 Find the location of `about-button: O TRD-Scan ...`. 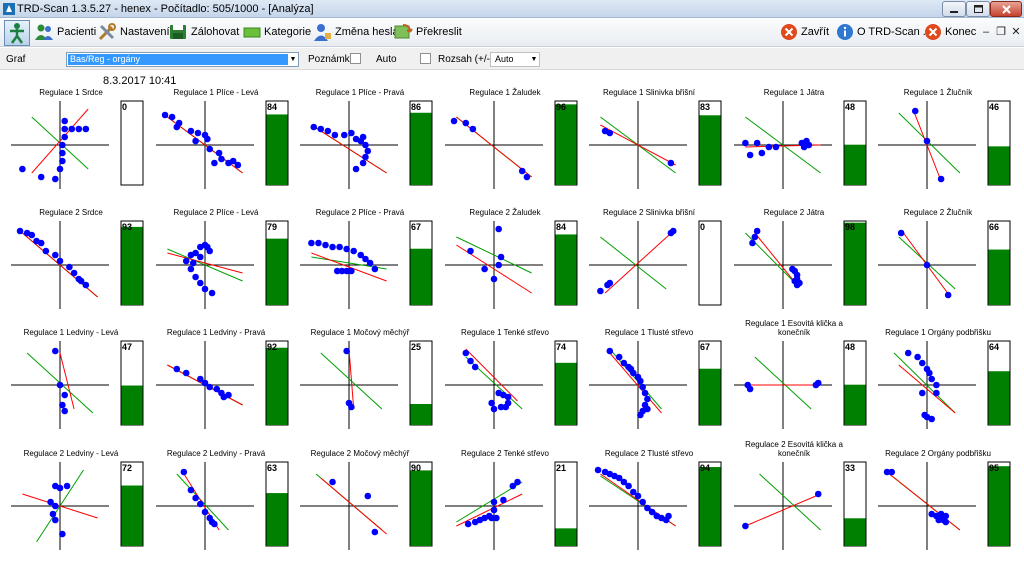

about-button: O TRD-Scan ... is located at coordinates (884, 32).